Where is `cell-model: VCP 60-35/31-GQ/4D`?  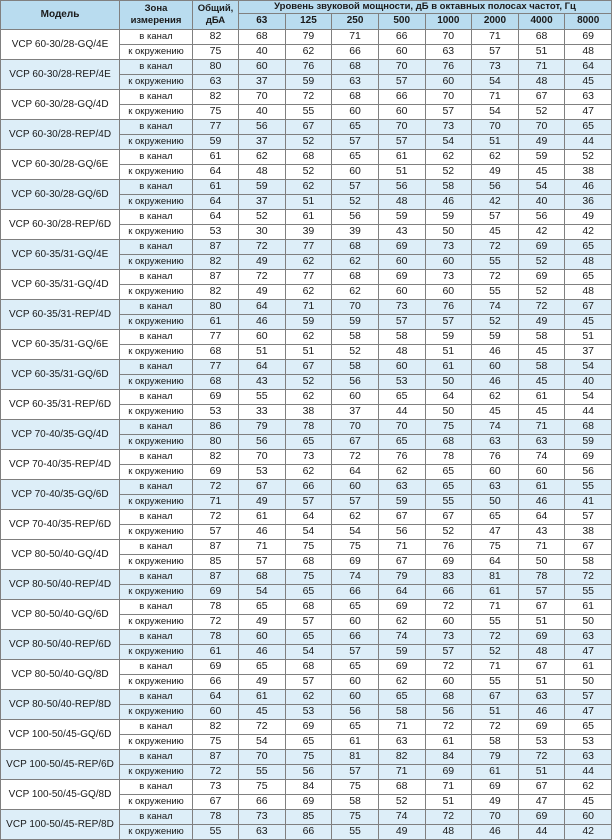 cell-model: VCP 60-35/31-GQ/4D is located at coordinates (60, 284).